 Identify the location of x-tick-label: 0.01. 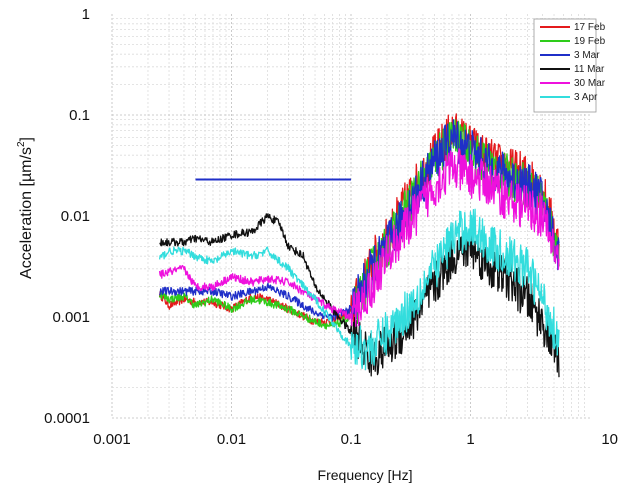
(231, 439).